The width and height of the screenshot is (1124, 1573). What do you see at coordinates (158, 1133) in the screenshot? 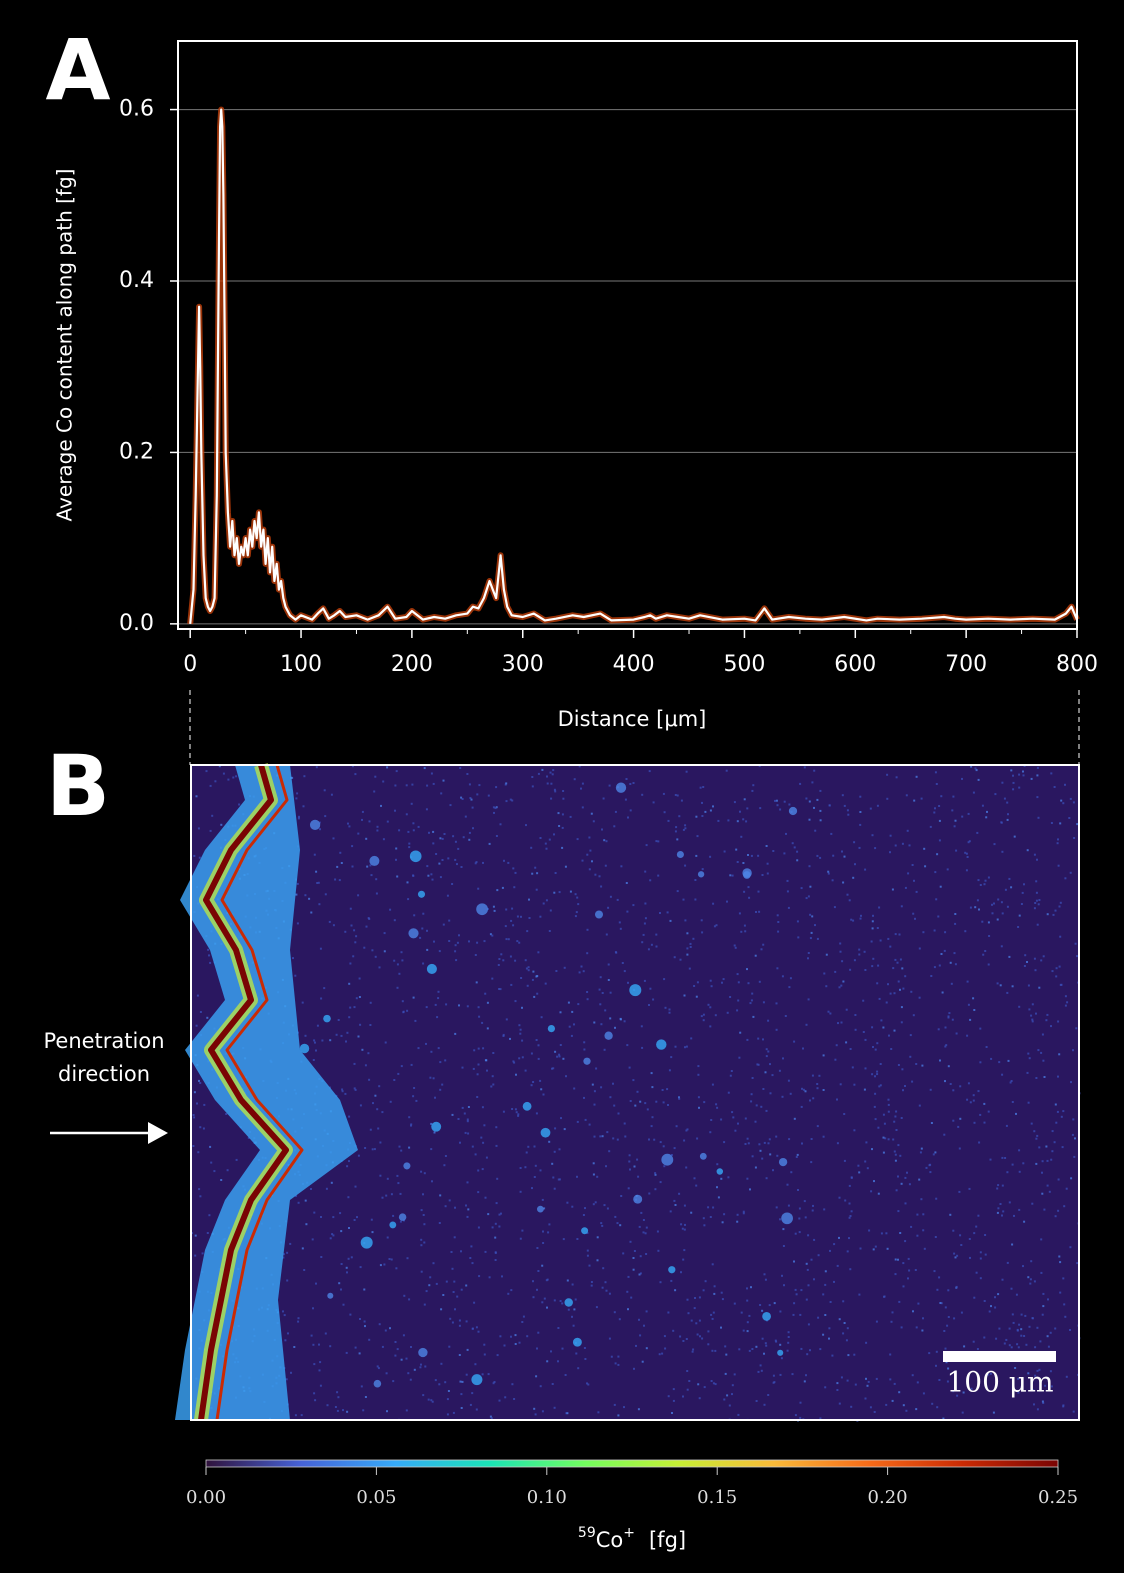
I see `arrow-head` at bounding box center [158, 1133].